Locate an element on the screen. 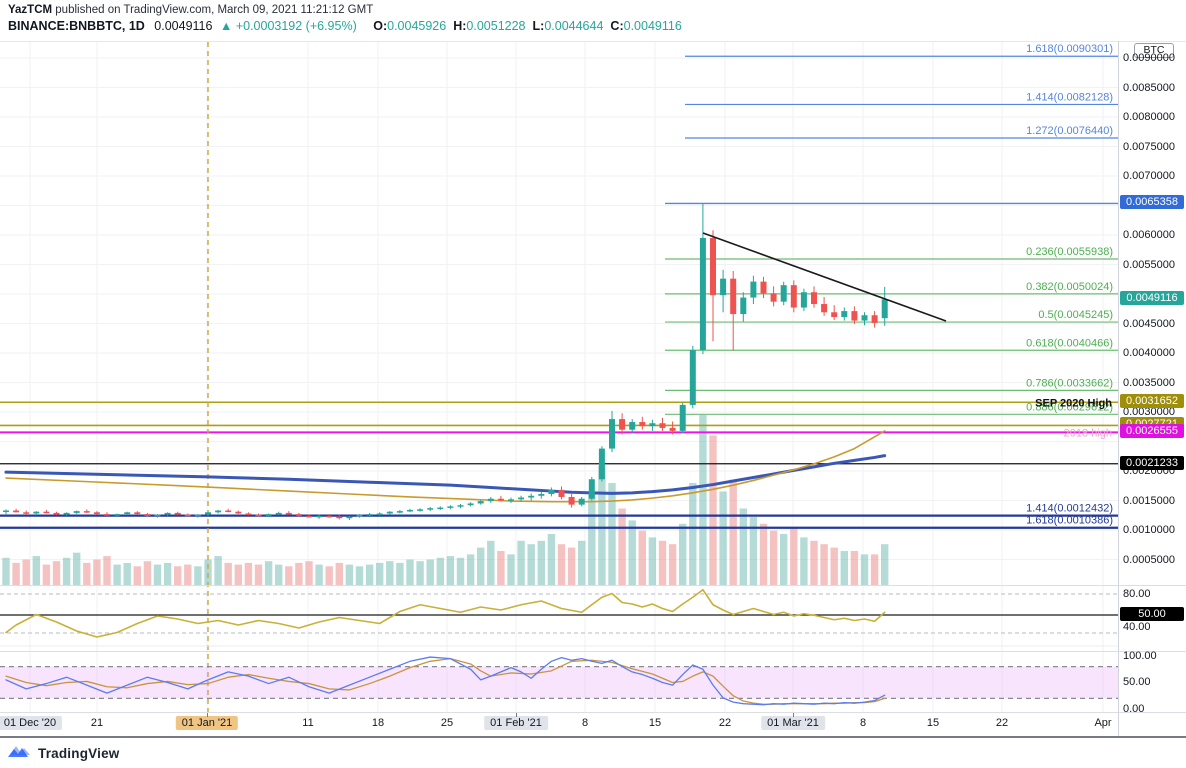  level-annotation: SEP 2020 High is located at coordinates (1073, 403).